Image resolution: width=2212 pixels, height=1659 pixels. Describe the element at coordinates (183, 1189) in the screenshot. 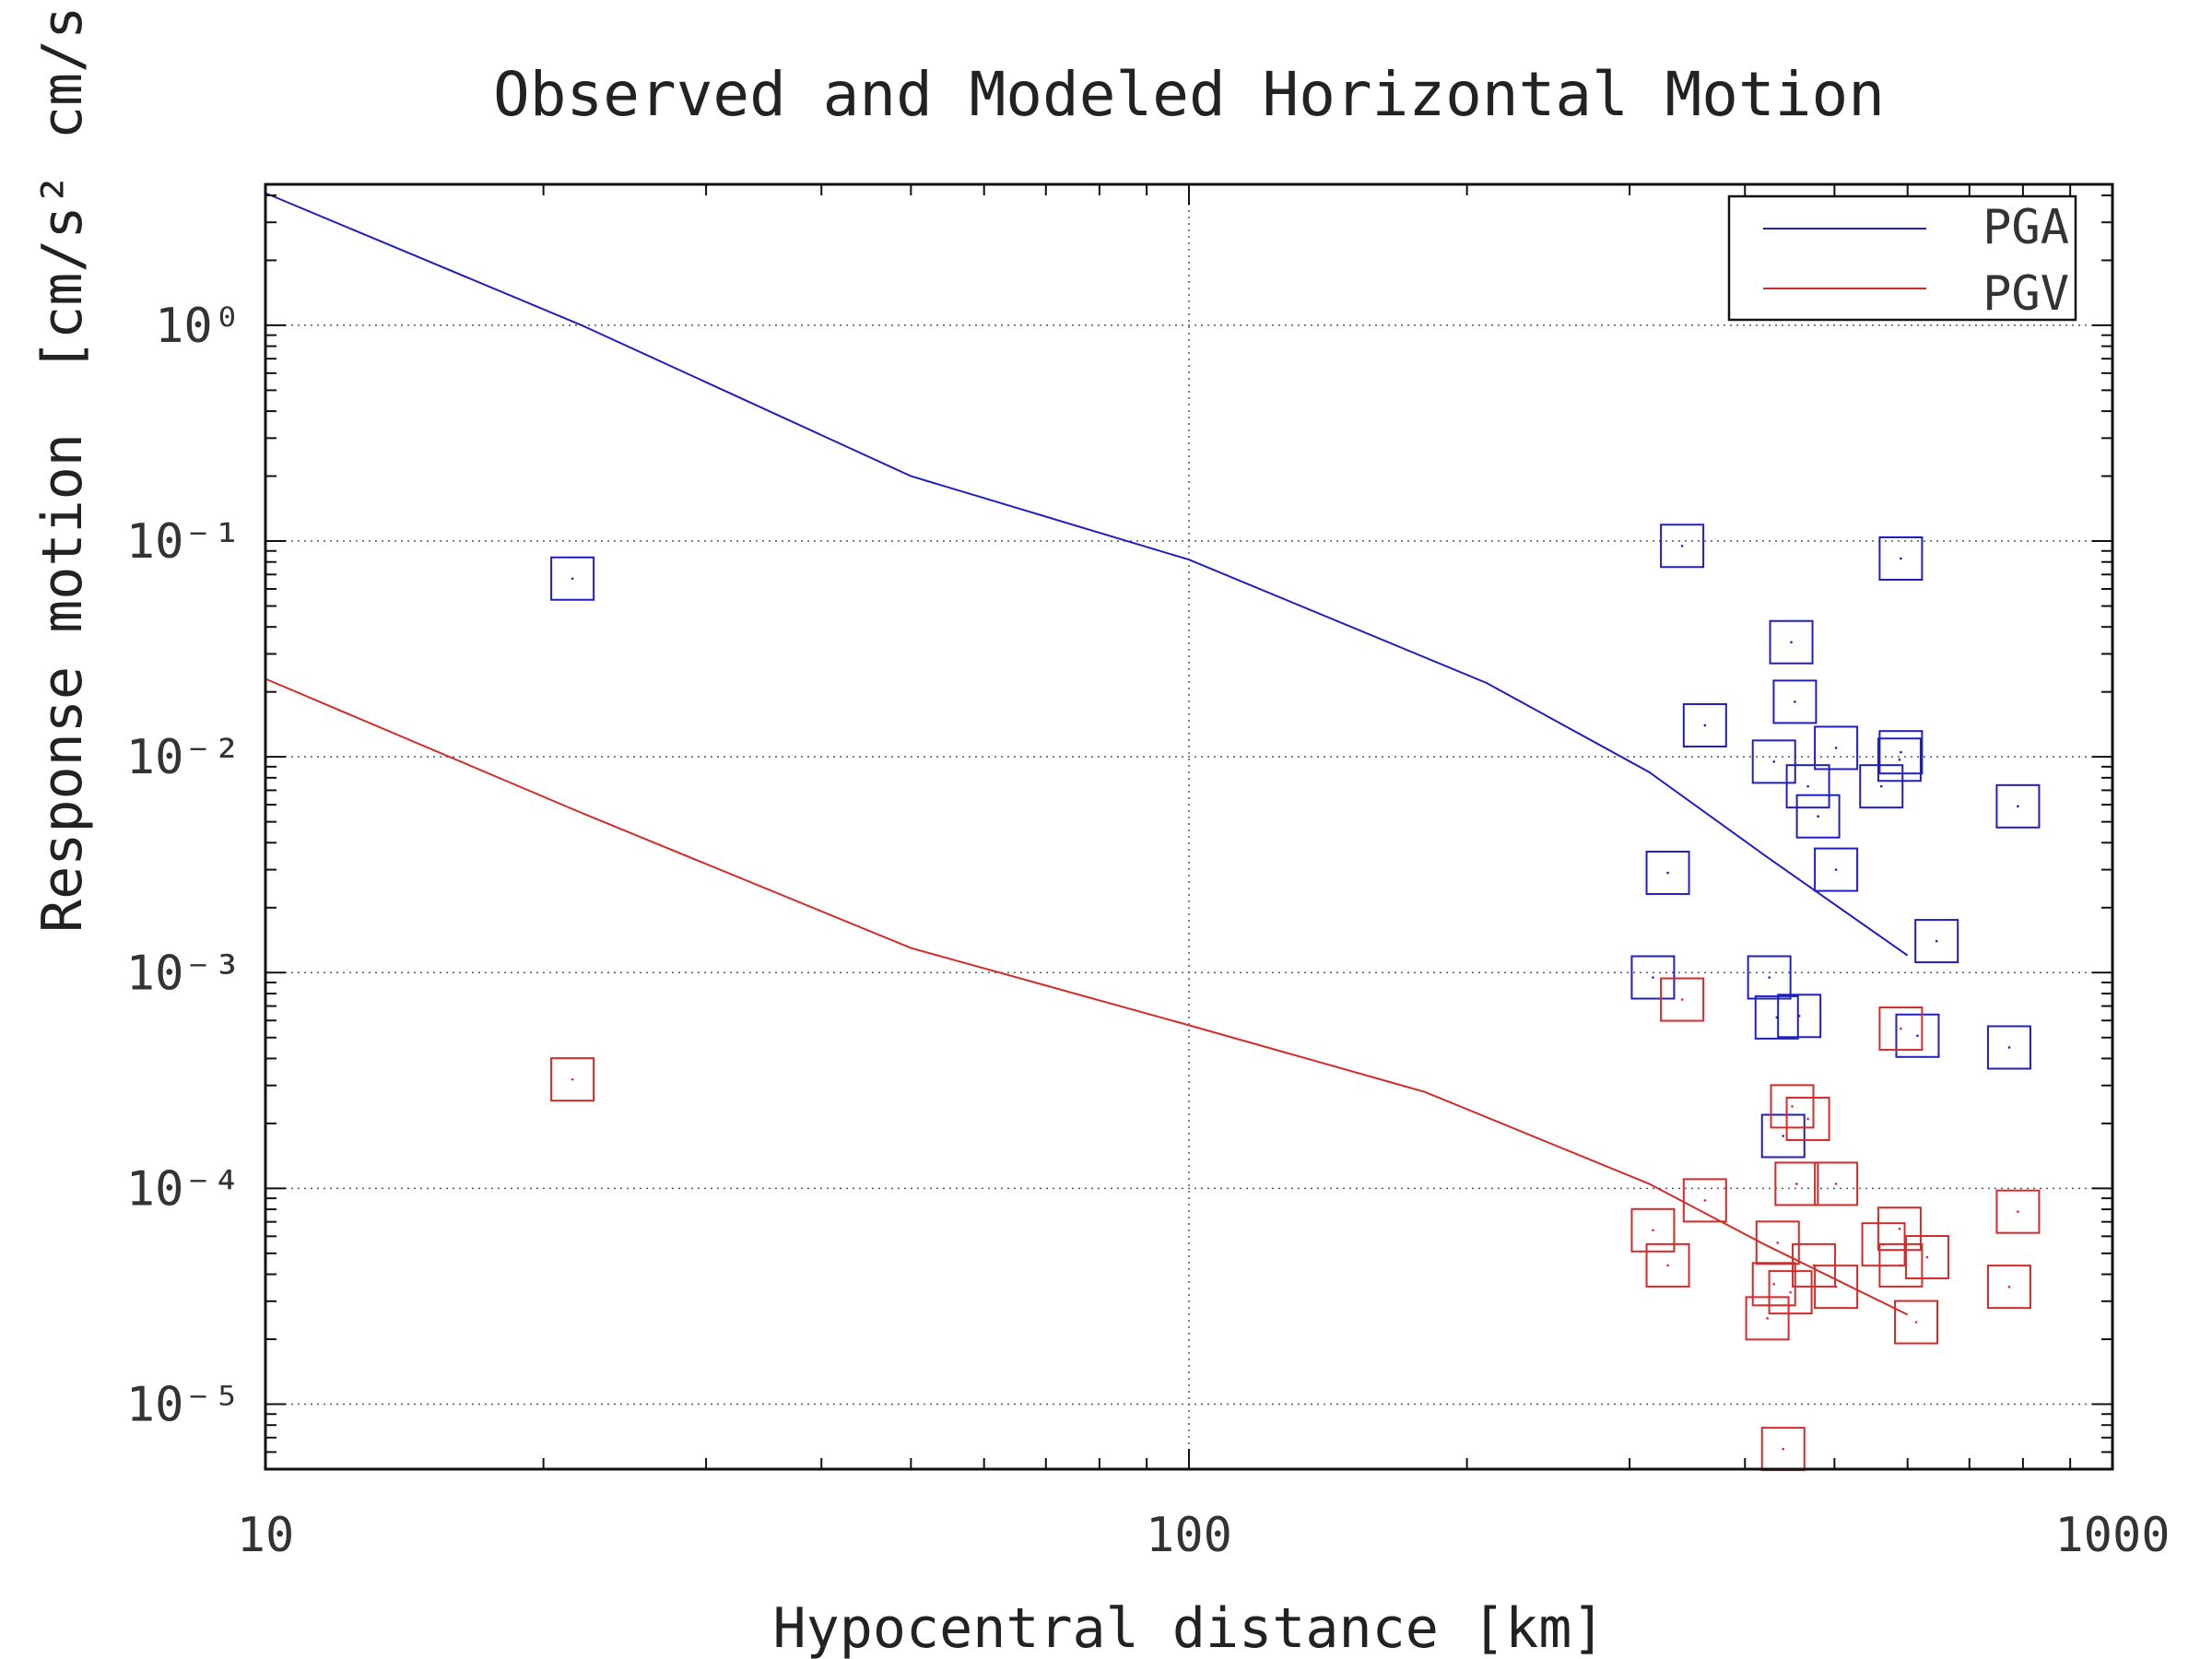

I see `y-tick-label: 10⁻⁴` at that location.